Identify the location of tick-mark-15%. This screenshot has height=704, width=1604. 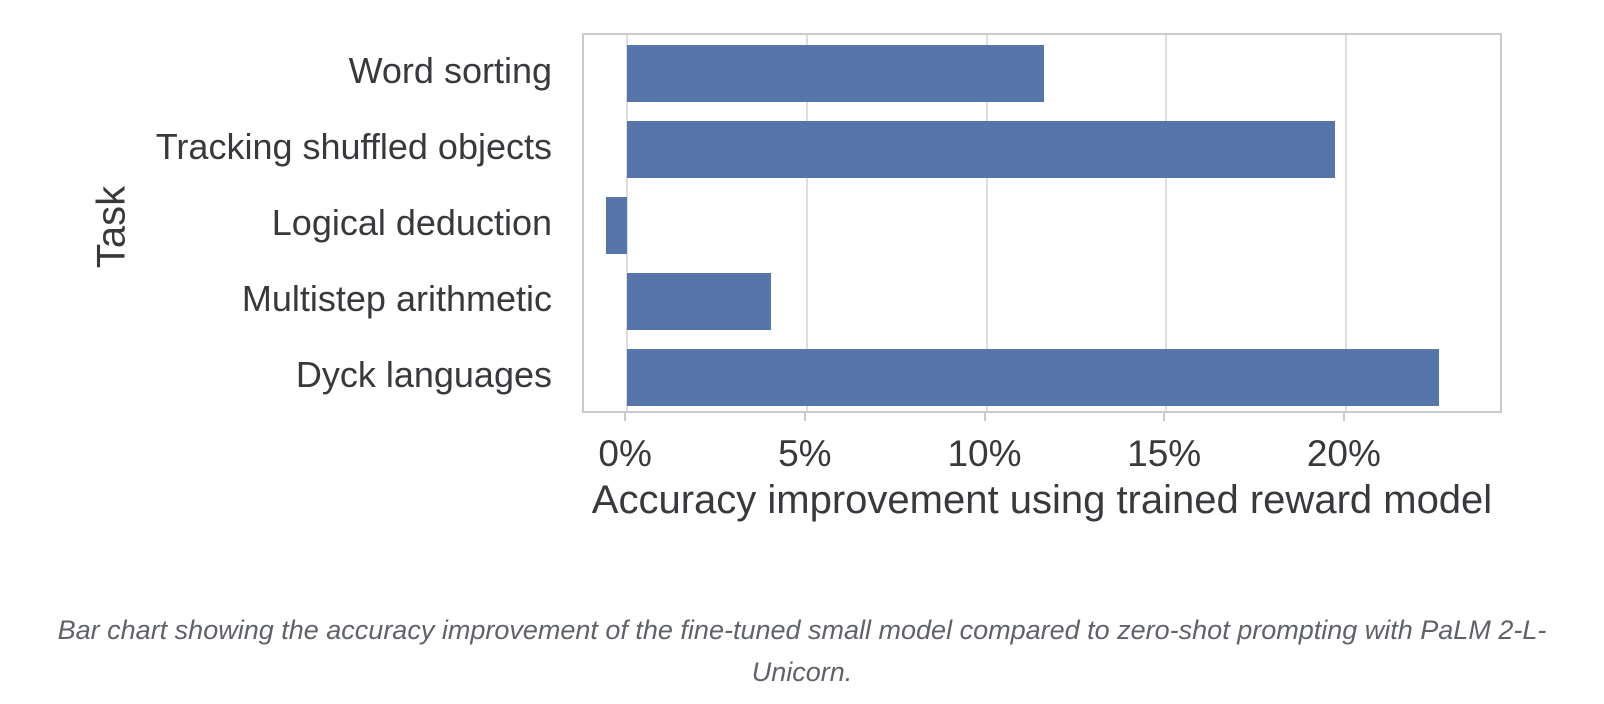
(1164, 417).